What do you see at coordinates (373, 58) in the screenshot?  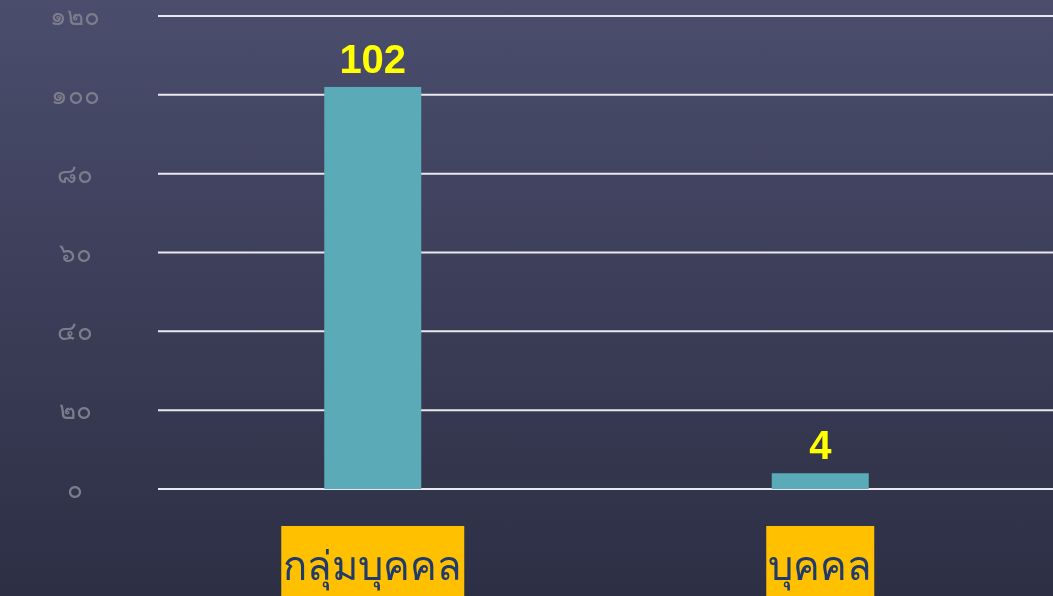 I see `data-label: 102` at bounding box center [373, 58].